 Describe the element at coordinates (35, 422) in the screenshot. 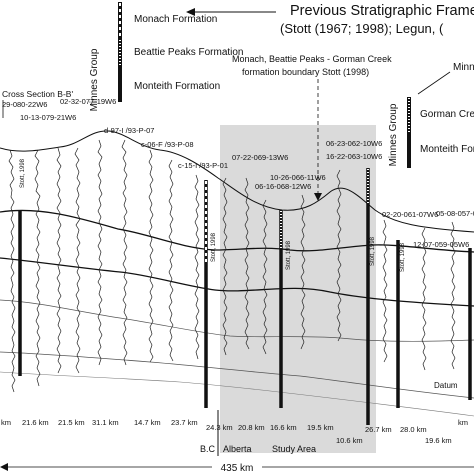

I see `distance-label-1: 21.6 km` at that location.